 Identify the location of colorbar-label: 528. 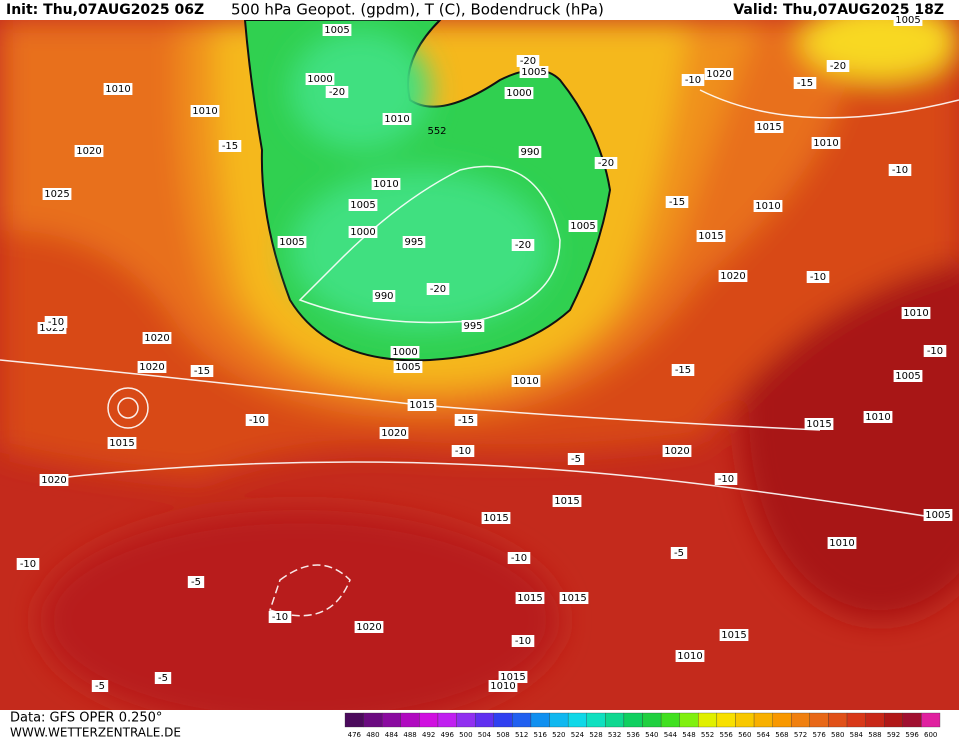
(595, 735).